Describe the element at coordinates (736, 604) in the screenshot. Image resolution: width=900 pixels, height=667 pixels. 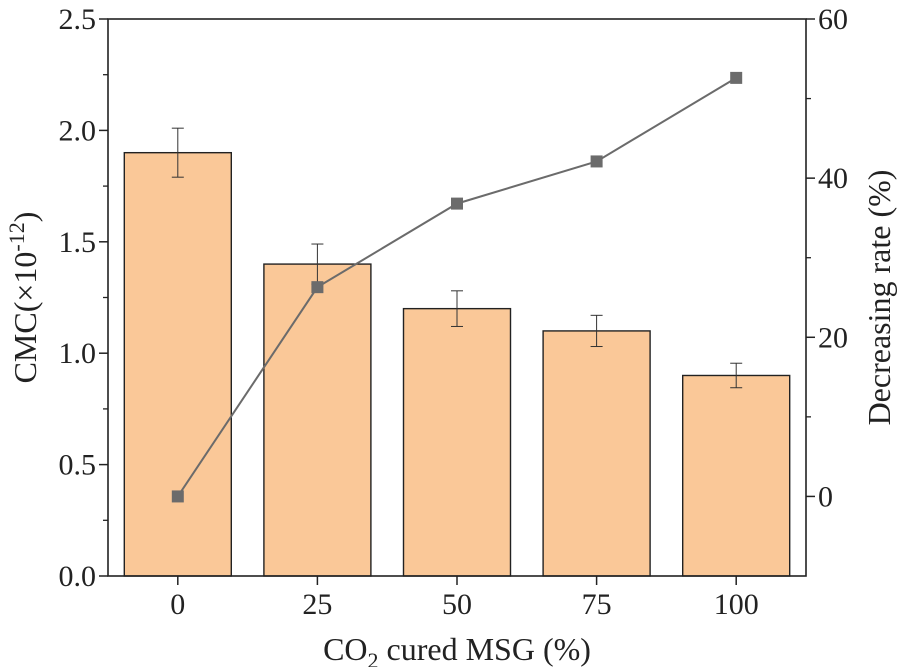
I see `x-tick-label: 100` at that location.